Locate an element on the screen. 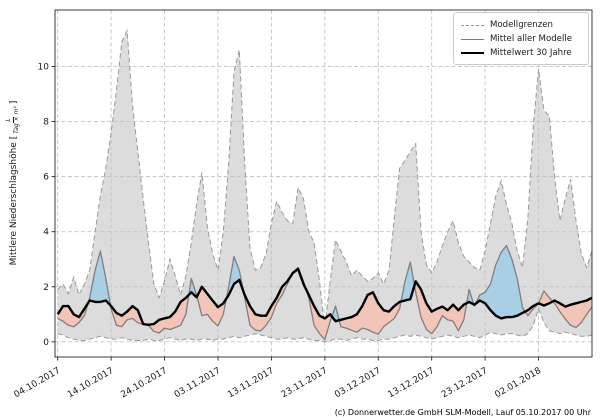  legend-black-line-icon is located at coordinates (472, 53).